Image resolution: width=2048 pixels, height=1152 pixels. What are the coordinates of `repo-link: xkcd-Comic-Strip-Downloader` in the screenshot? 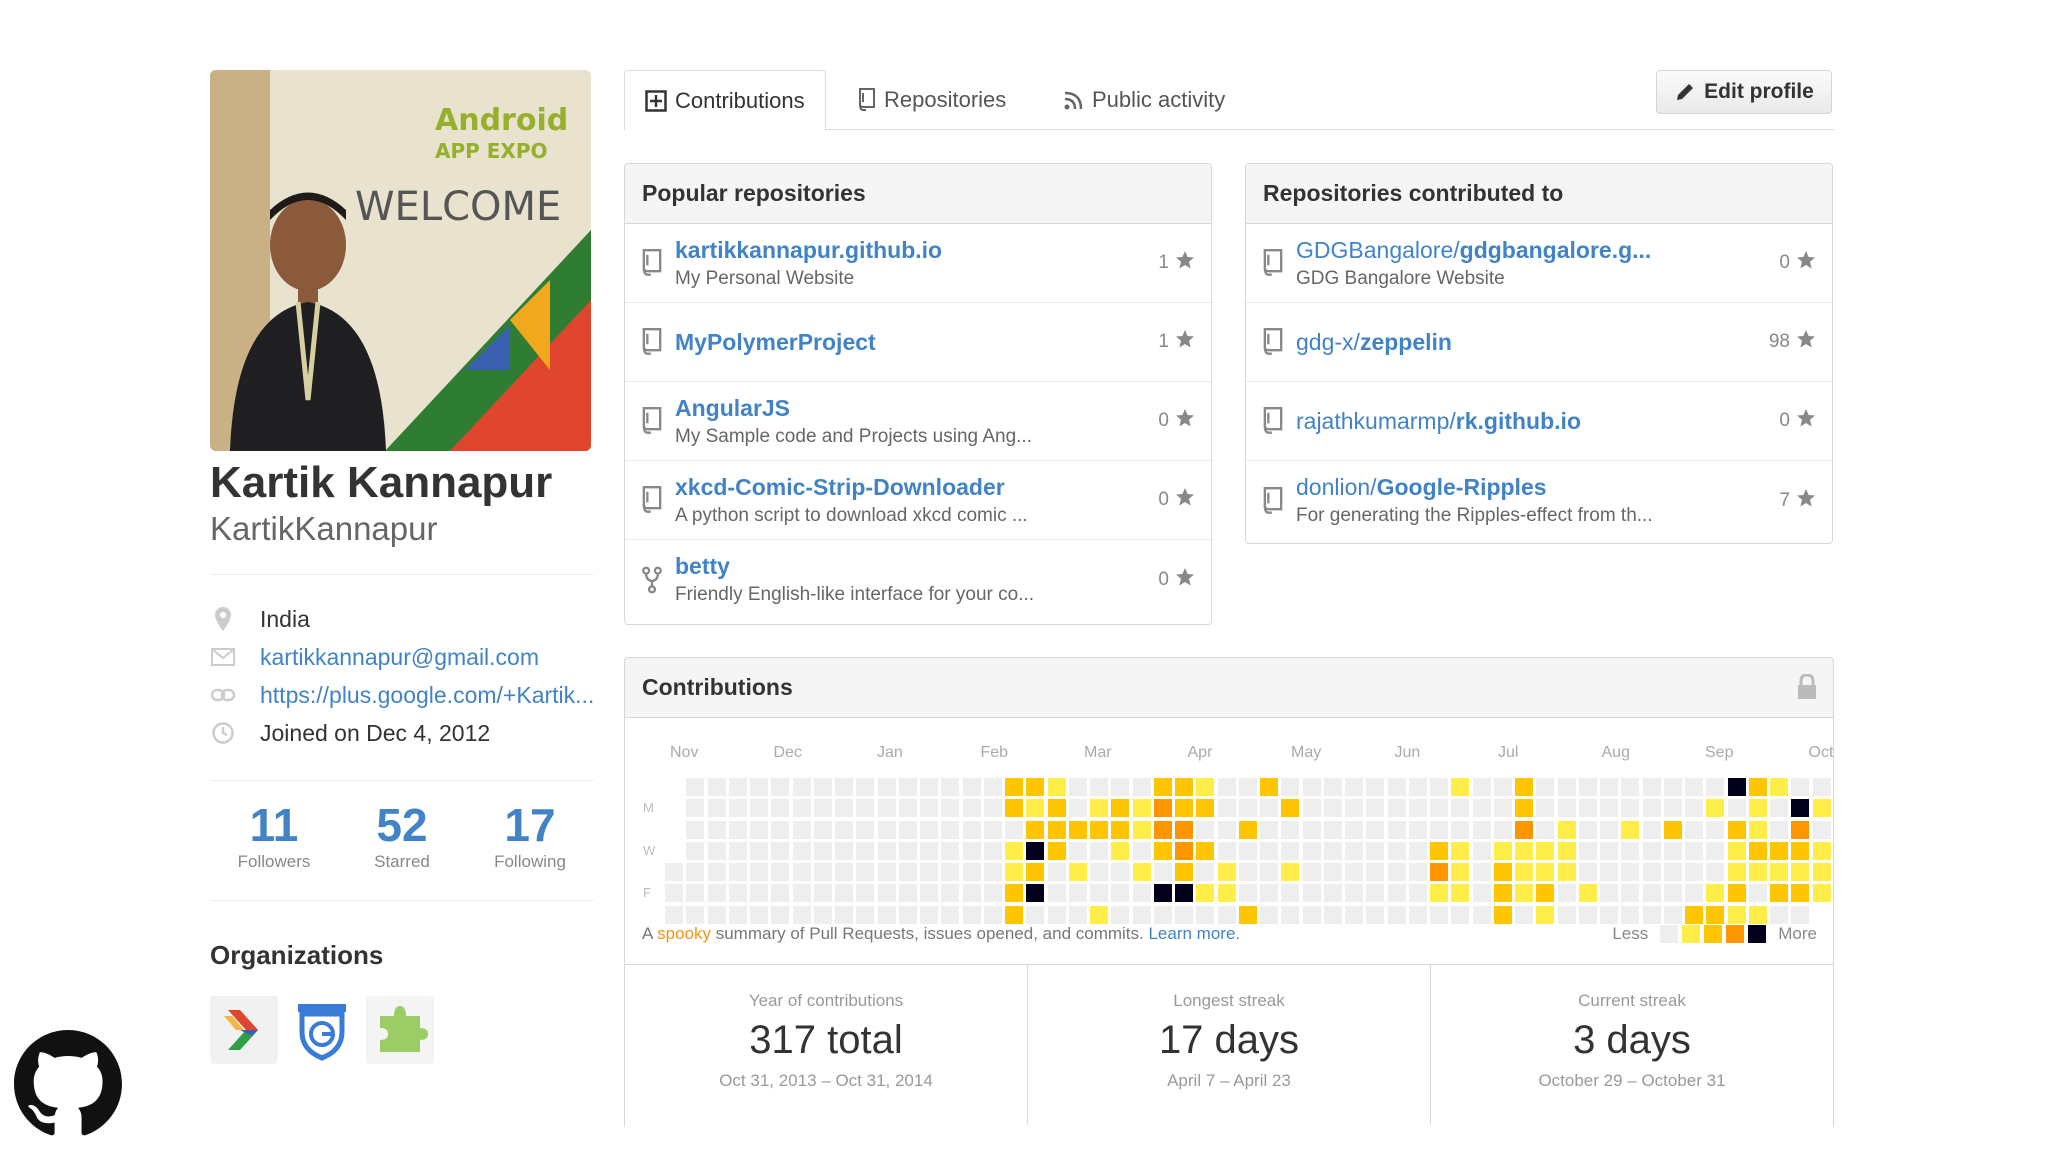 It's located at (943, 487).